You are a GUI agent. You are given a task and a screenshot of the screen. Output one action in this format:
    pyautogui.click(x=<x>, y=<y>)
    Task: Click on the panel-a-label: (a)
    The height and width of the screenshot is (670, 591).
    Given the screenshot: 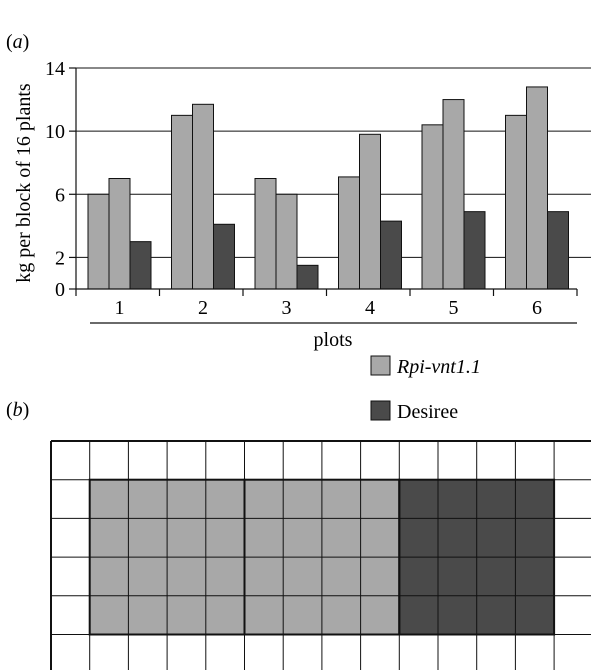 What is the action you would take?
    pyautogui.click(x=17, y=42)
    